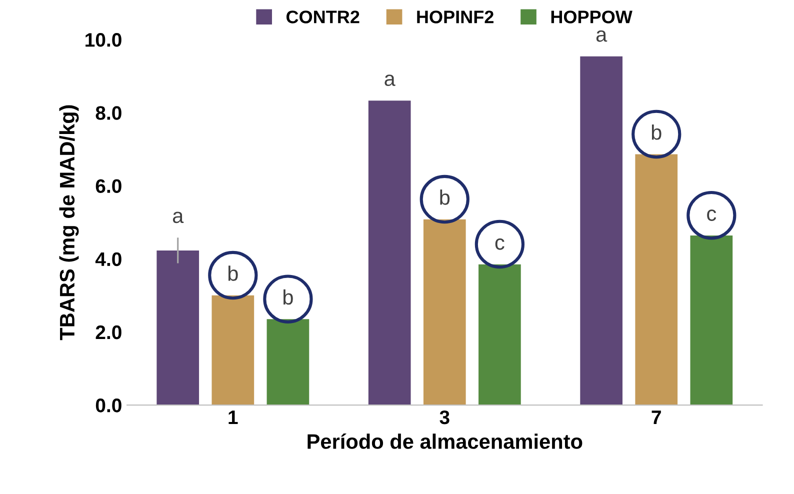 Image resolution: width=794 pixels, height=494 pixels. Describe the element at coordinates (445, 441) in the screenshot. I see `x-axis-title: Período de almacenamiento` at that location.